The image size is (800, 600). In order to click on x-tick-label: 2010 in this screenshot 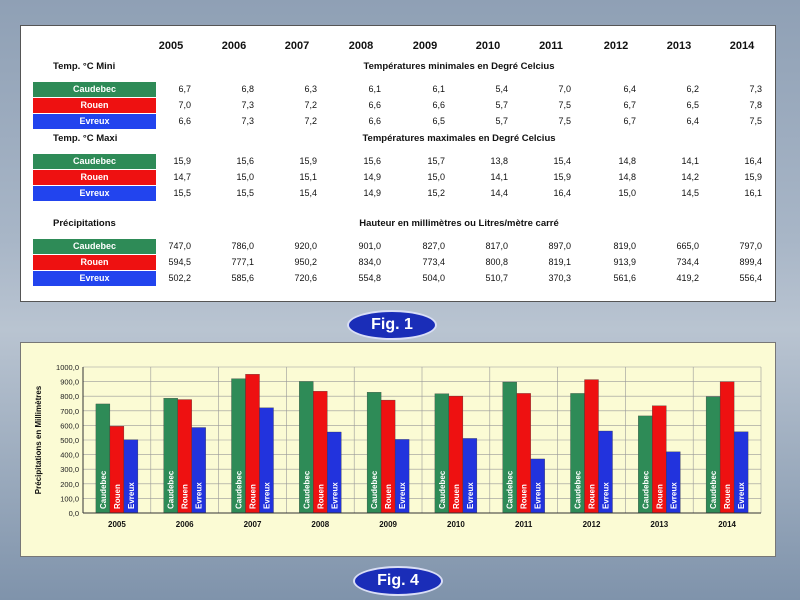, I will do `click(456, 524)`.